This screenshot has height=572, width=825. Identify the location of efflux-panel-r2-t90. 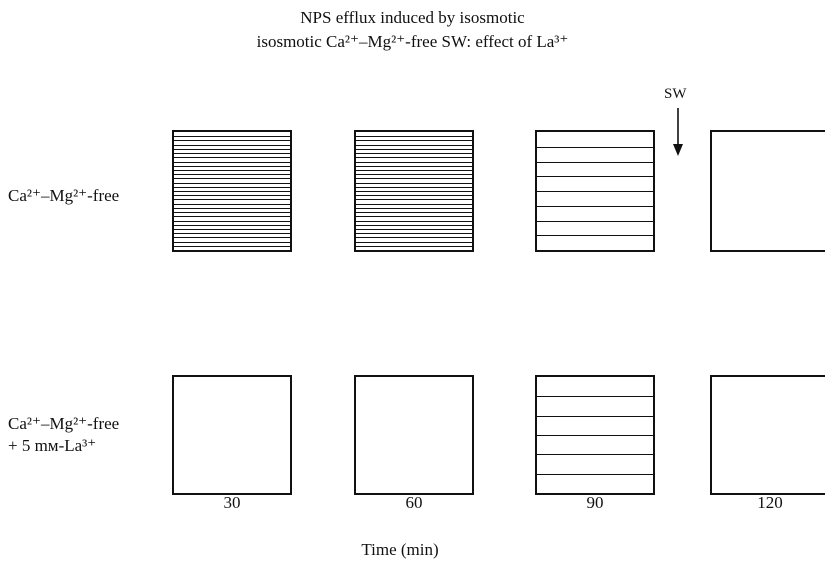
(595, 435).